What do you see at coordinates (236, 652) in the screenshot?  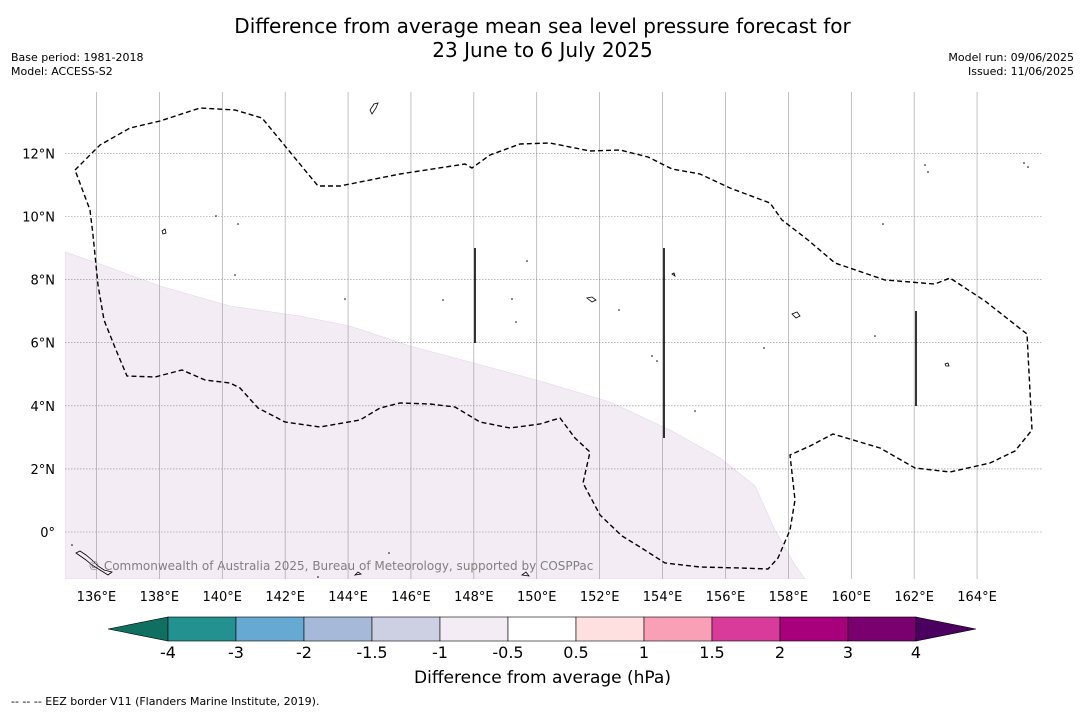 I see `colorbar-tick-label: -3` at bounding box center [236, 652].